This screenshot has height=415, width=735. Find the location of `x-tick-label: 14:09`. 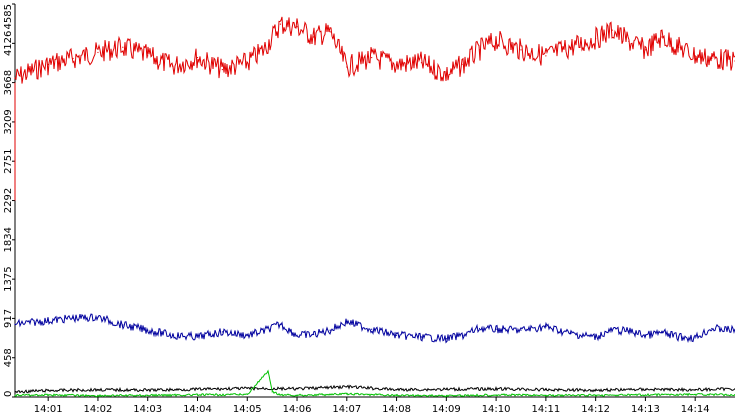

x-tick-label: 14:09 is located at coordinates (446, 409).